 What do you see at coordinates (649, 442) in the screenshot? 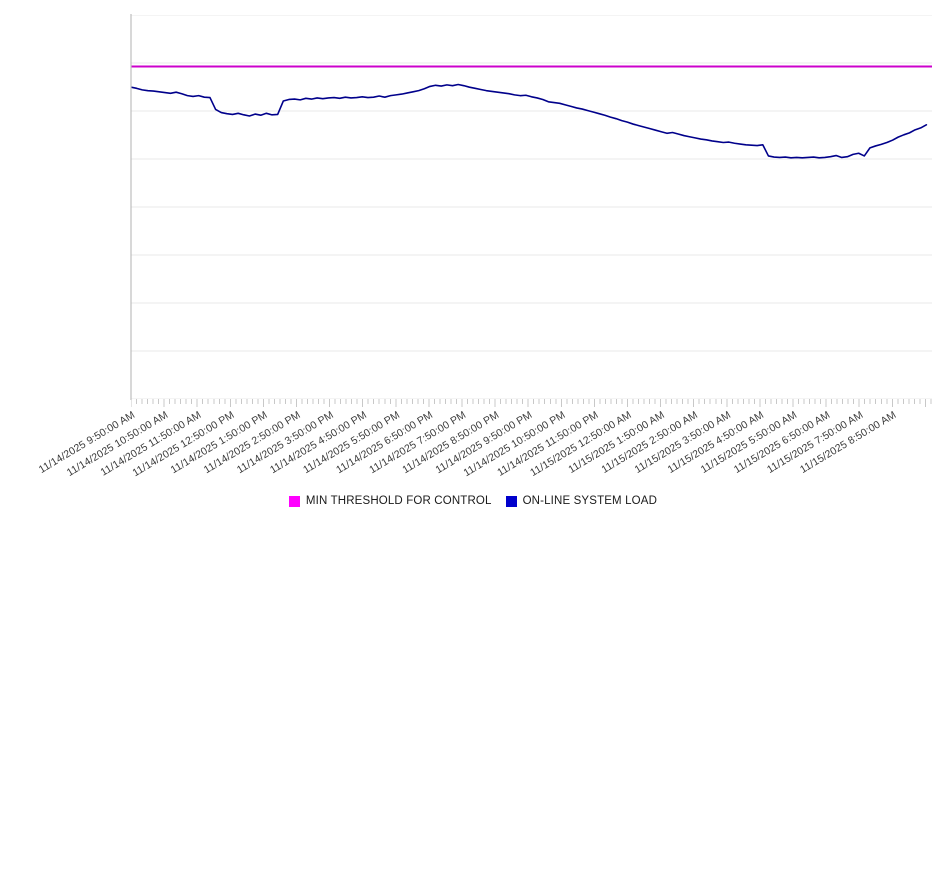
I see `x-tick-label: 11/15/2025 2:50:00 AM` at bounding box center [649, 442].